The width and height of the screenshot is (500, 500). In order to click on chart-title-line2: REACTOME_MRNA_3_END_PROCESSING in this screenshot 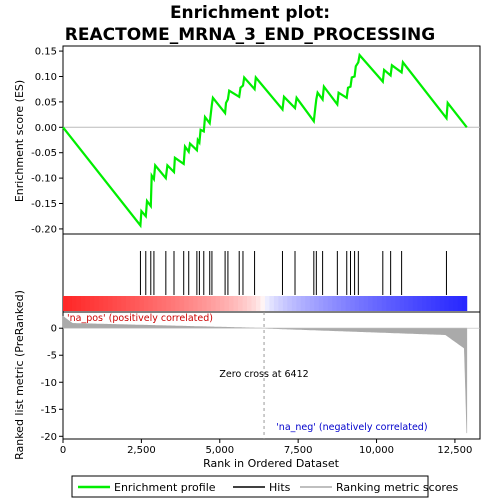, I will do `click(250, 35)`.